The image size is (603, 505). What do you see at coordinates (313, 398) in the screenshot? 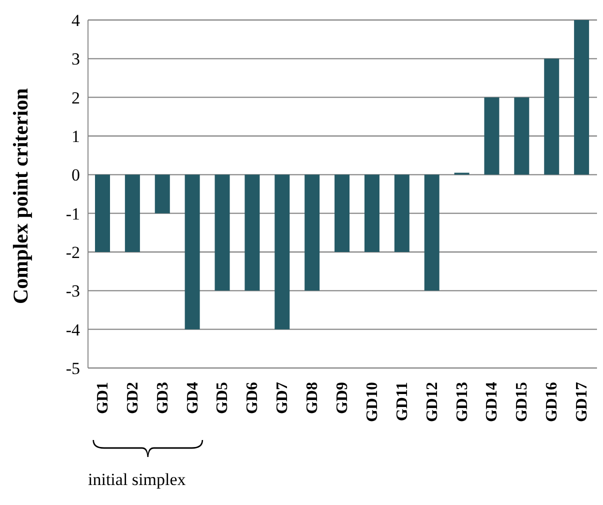
I see `x-tick-label: GD8` at bounding box center [313, 398].